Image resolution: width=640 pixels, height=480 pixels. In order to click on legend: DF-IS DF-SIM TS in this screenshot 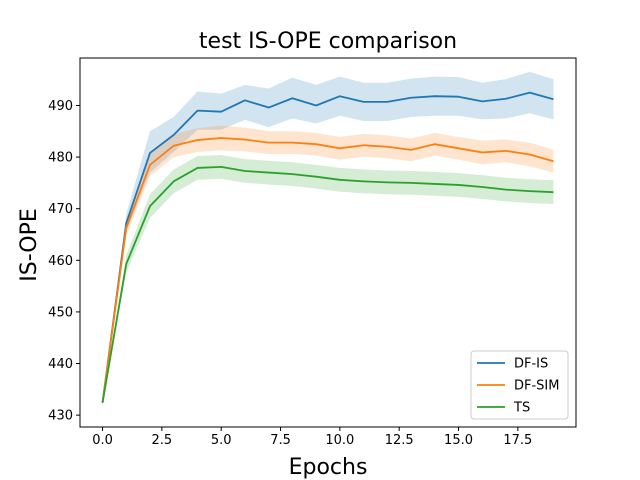, I will do `click(519, 385)`.